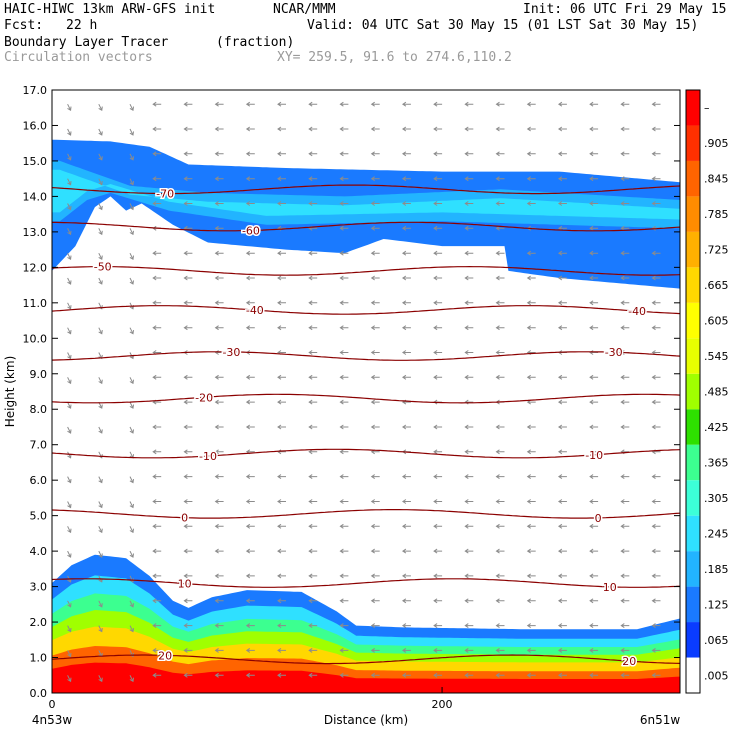  Describe the element at coordinates (716, 675) in the screenshot. I see `colorbar-label: .005` at that location.